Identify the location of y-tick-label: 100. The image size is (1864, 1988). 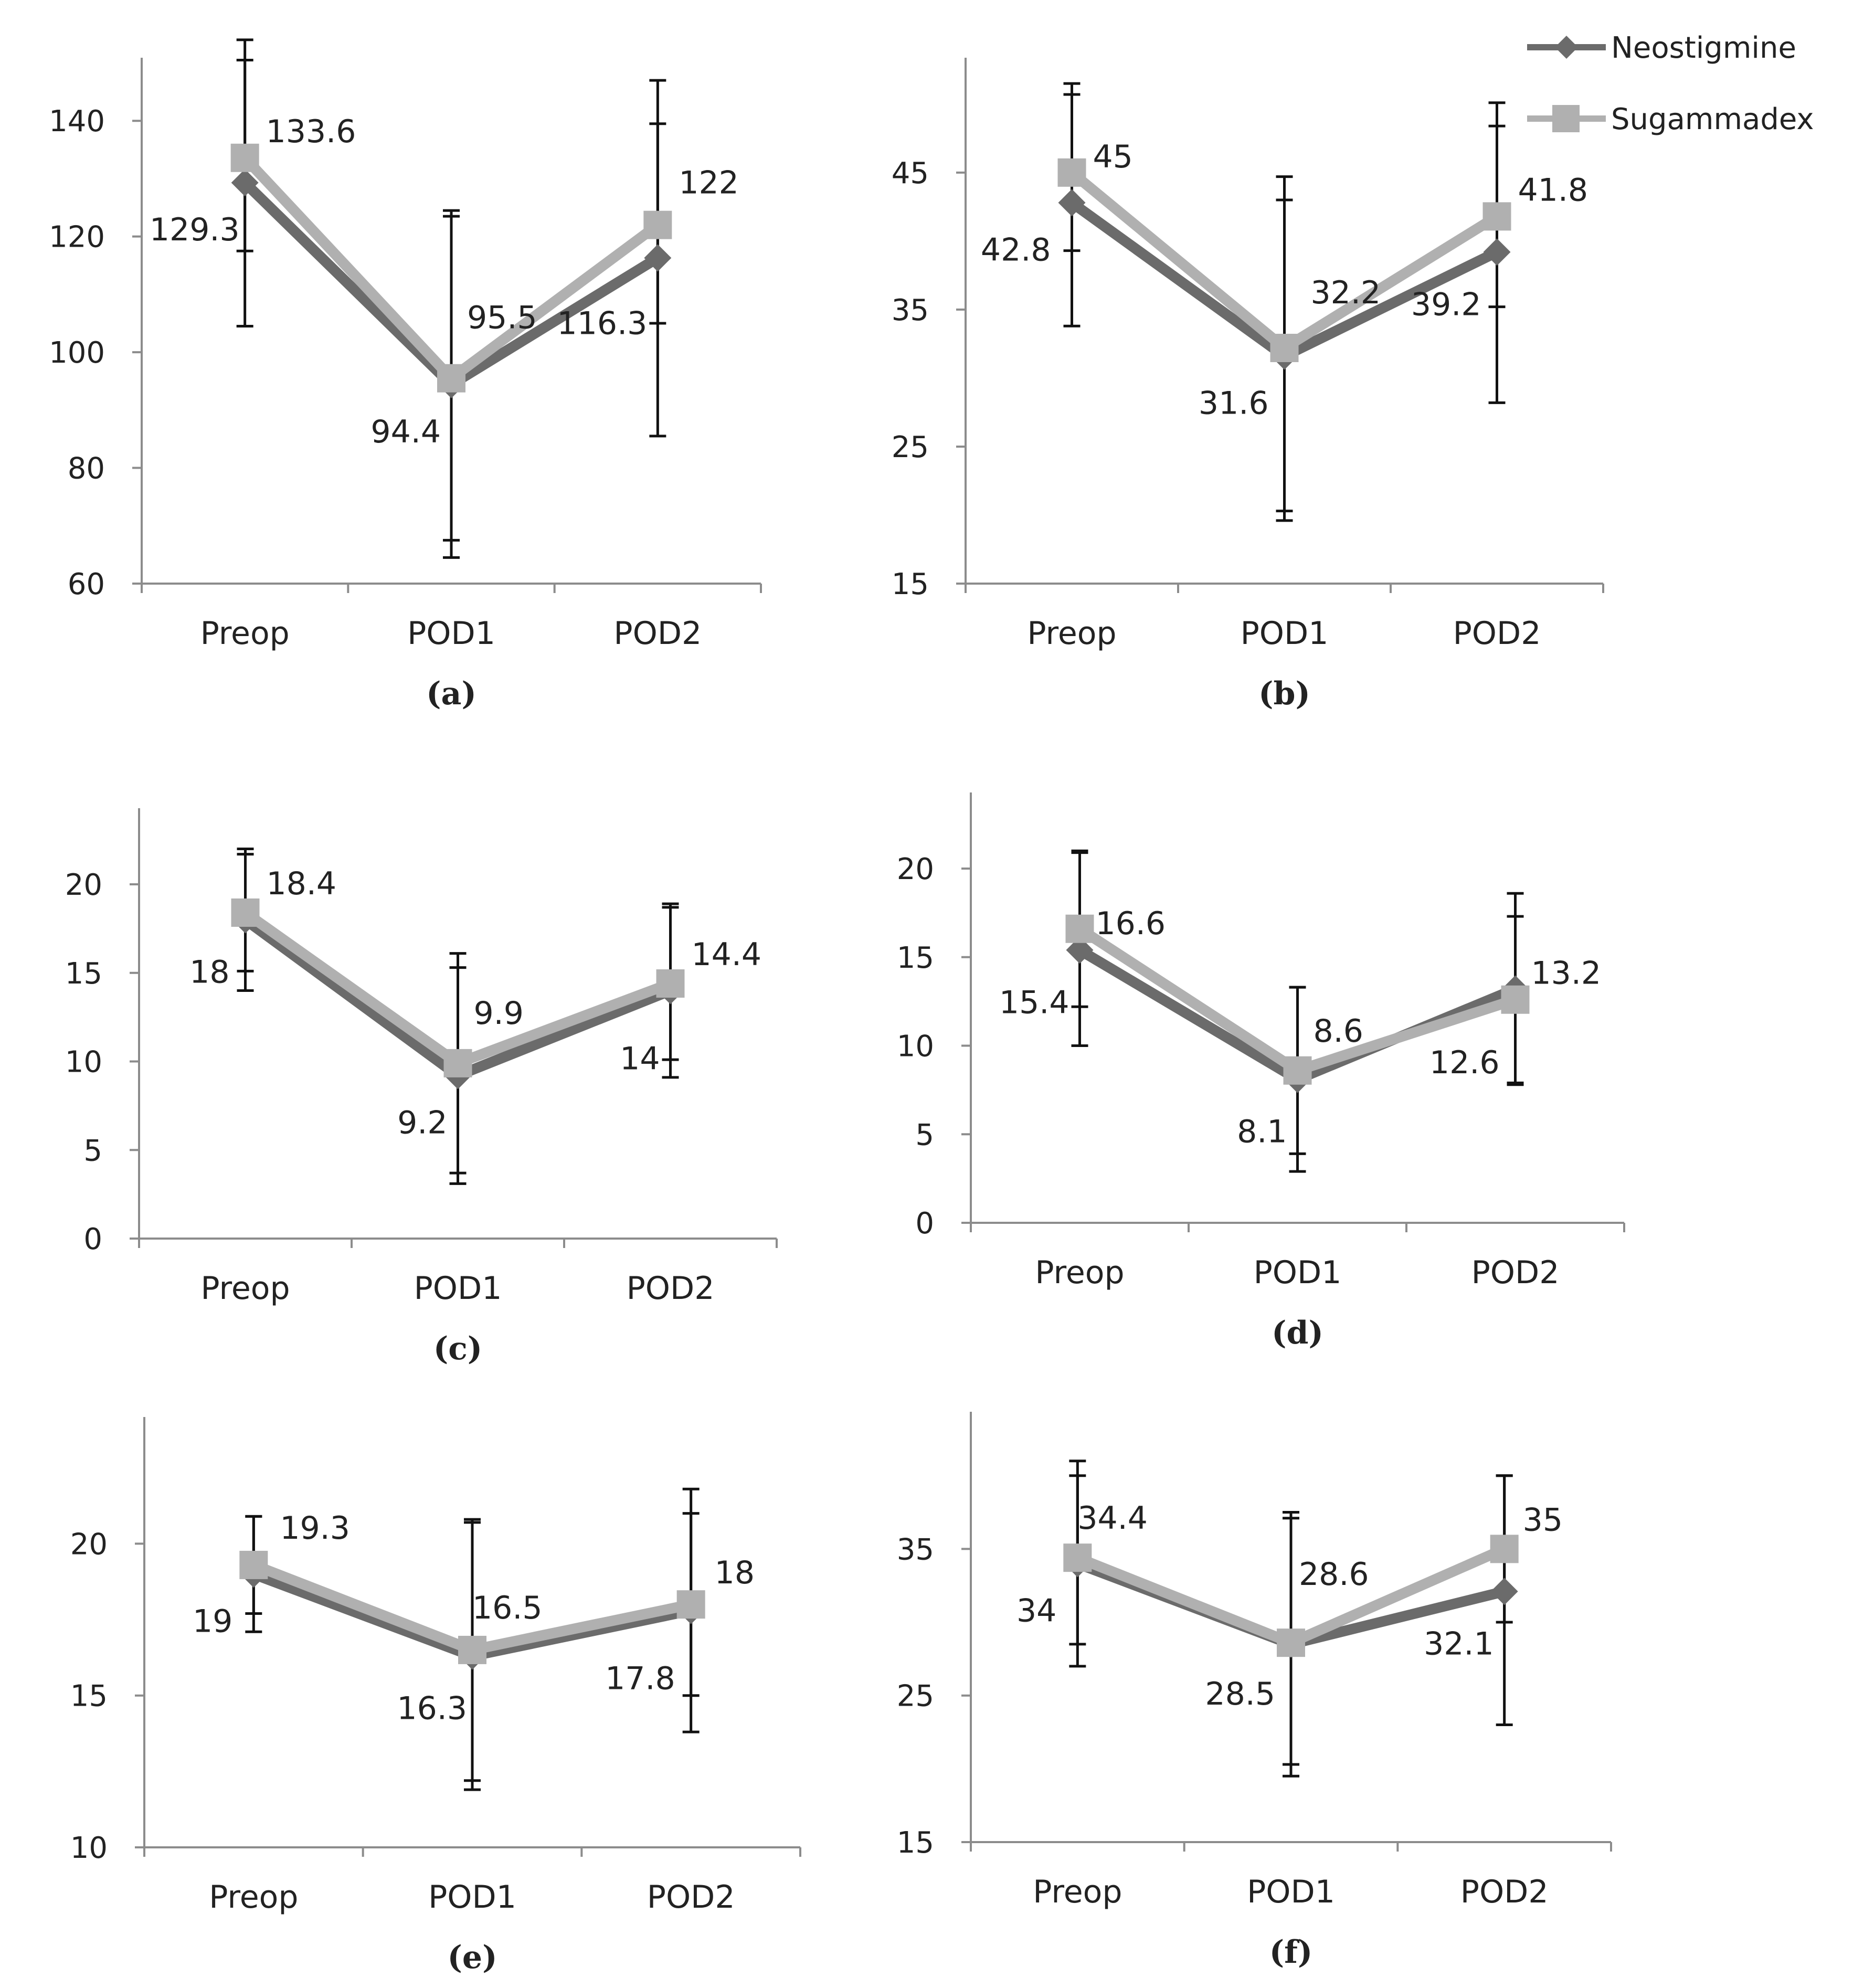
(77, 353).